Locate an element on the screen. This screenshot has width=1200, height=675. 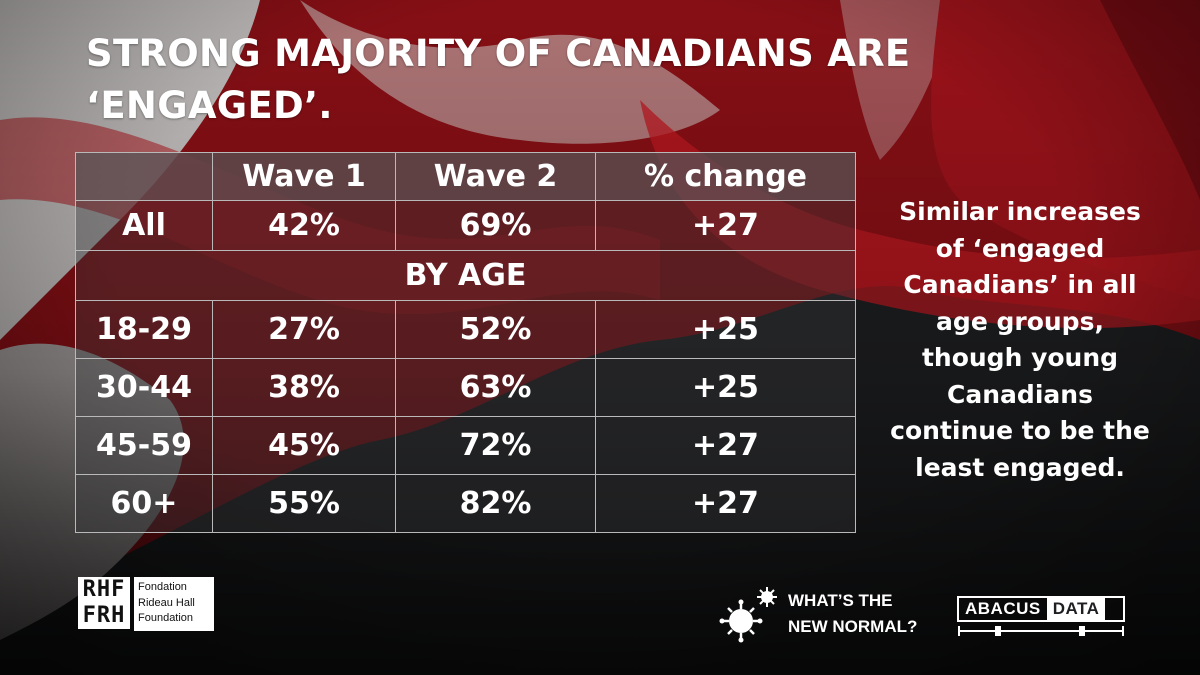
rhf-mark-text: RHF FRH is located at coordinates (104, 602).